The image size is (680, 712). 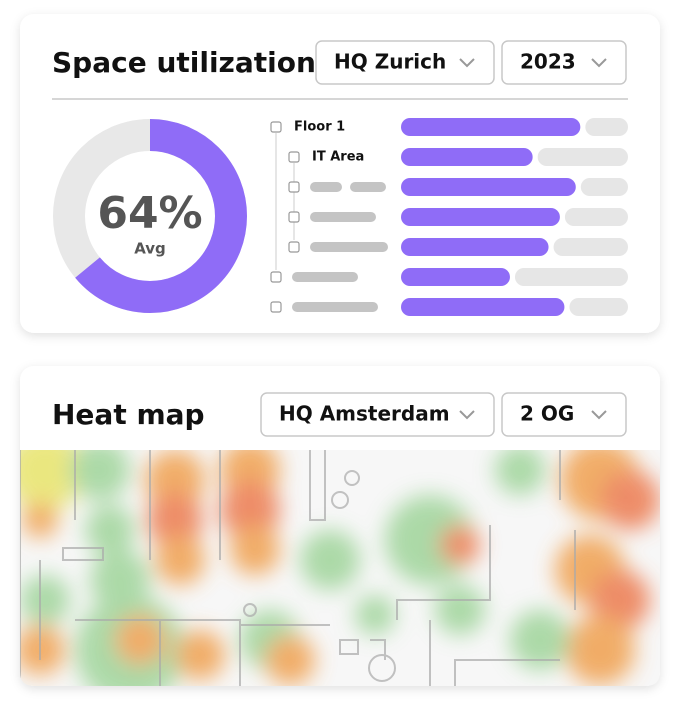 I want to click on row-label: Floor 1, so click(x=319, y=127).